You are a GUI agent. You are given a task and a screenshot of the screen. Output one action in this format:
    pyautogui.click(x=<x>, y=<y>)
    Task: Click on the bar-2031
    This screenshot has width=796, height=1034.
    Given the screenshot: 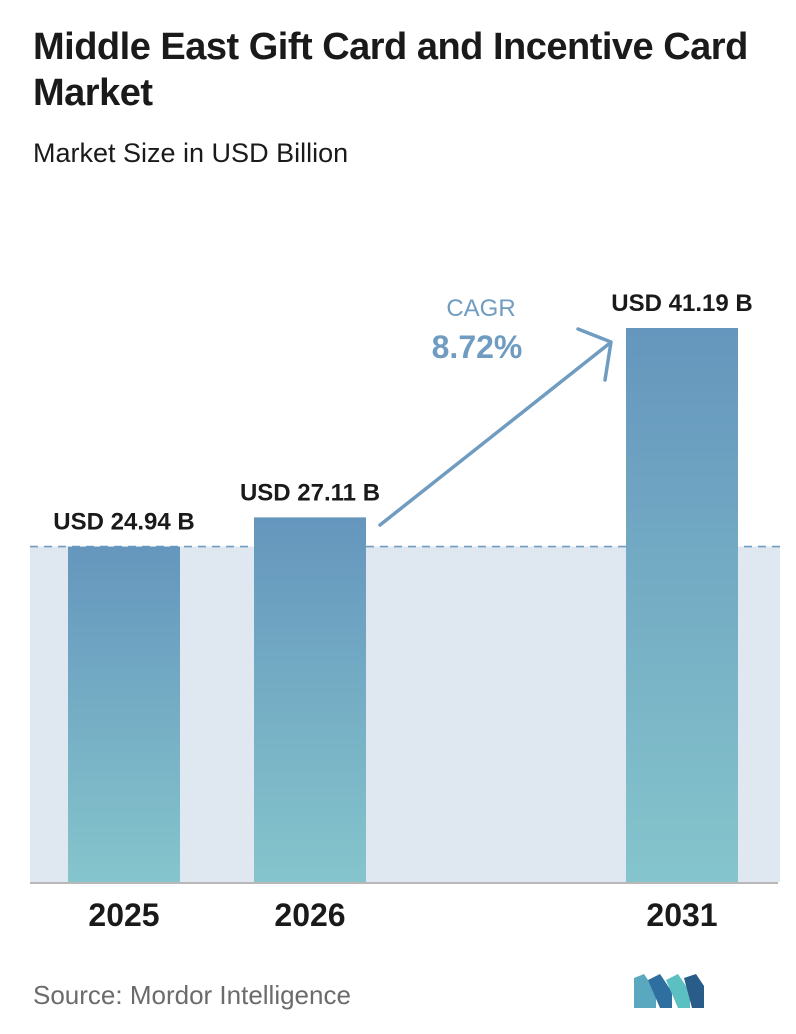 What is the action you would take?
    pyautogui.click(x=682, y=605)
    